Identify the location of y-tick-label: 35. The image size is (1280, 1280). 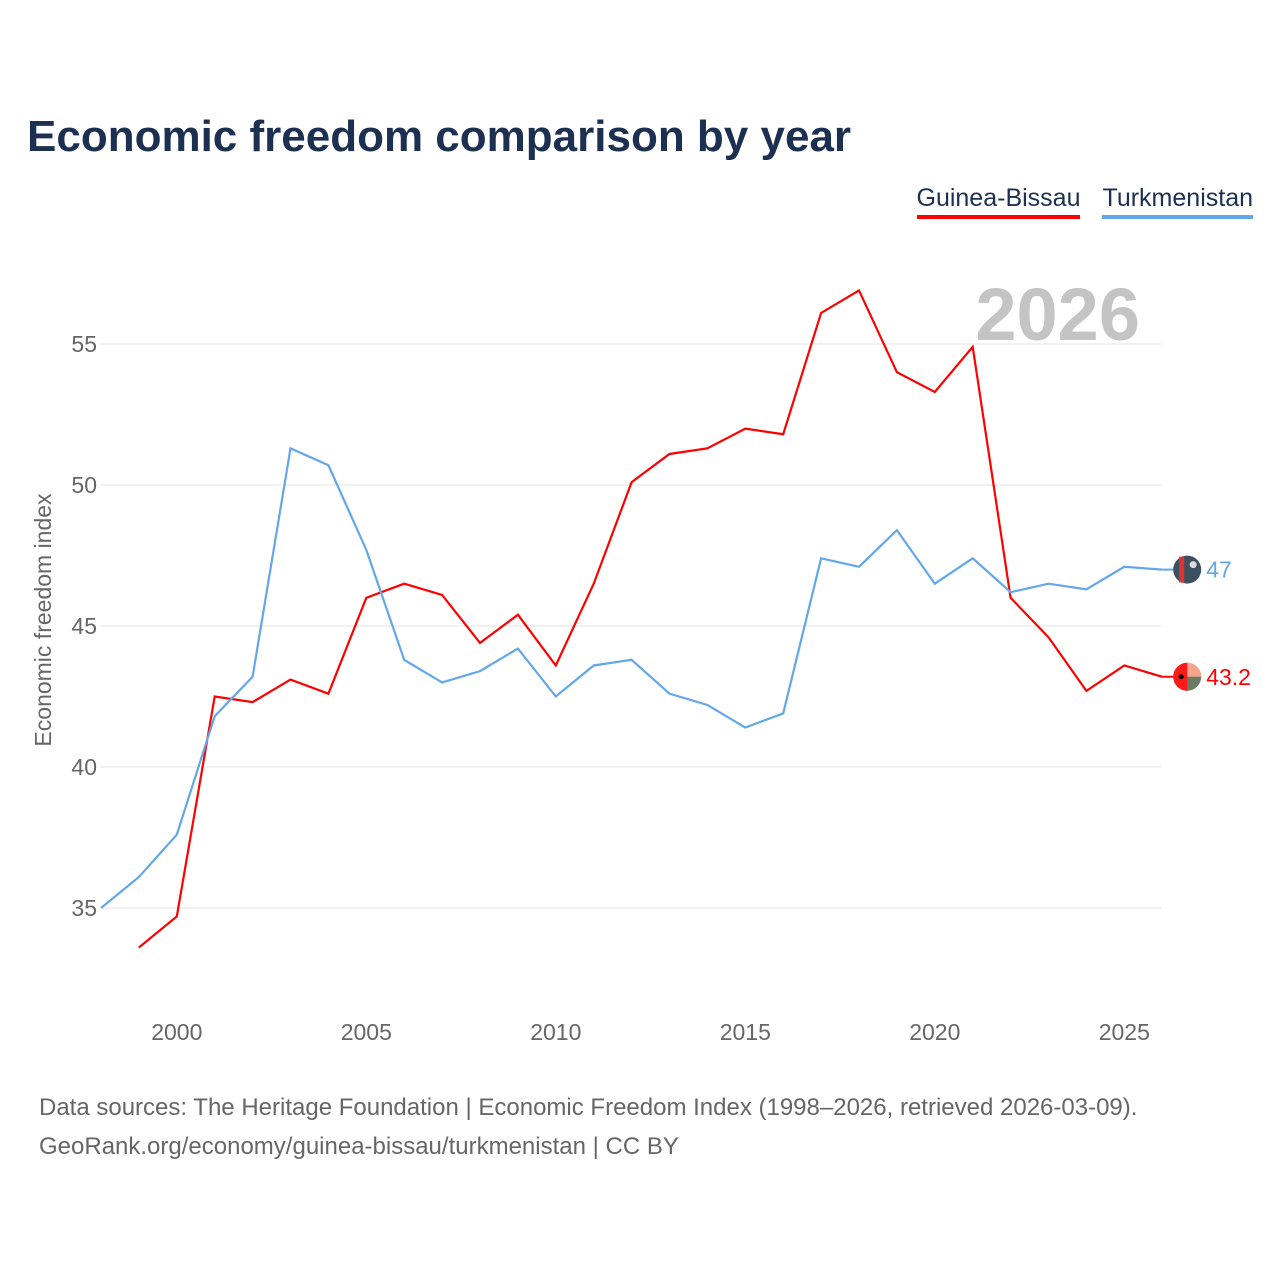
(84, 908).